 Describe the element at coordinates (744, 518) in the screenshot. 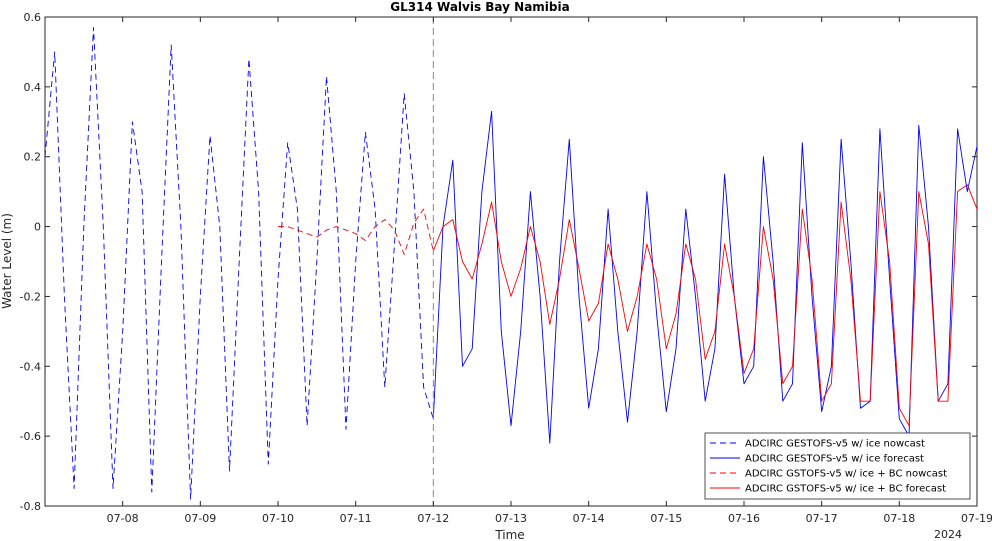

I see `x-tick-label: 07-16` at that location.